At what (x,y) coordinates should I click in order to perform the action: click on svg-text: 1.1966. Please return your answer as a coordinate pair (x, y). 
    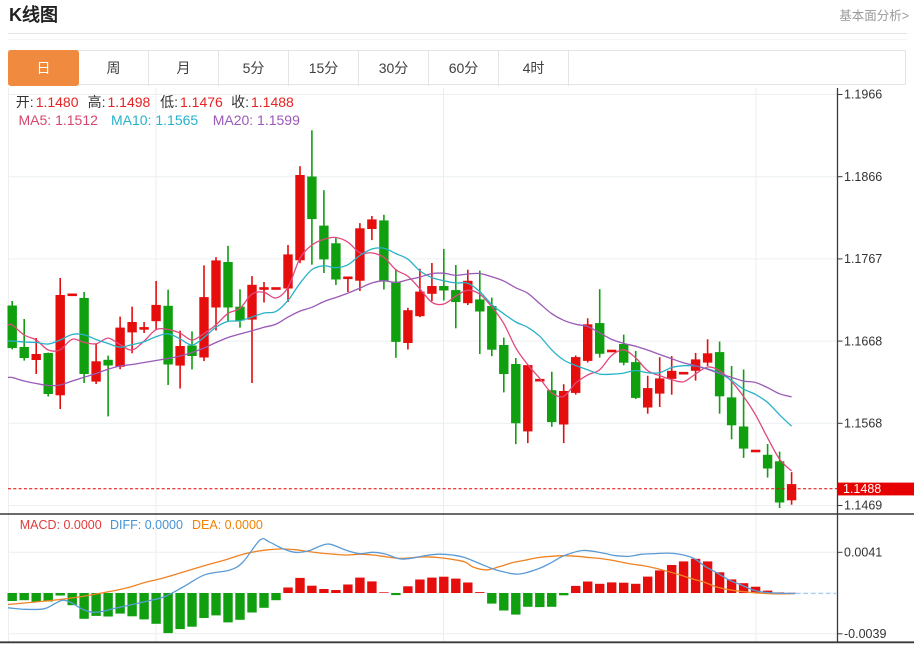
    Looking at the image, I should click on (863, 95).